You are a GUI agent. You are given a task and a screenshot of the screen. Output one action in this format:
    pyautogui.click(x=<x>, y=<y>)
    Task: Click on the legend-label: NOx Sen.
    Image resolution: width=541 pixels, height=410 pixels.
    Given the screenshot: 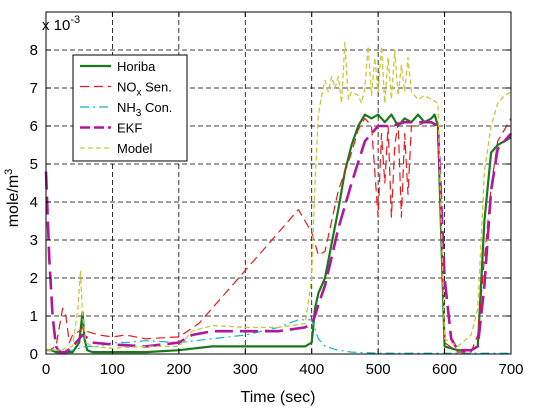 What is the action you would take?
    pyautogui.click(x=144, y=89)
    